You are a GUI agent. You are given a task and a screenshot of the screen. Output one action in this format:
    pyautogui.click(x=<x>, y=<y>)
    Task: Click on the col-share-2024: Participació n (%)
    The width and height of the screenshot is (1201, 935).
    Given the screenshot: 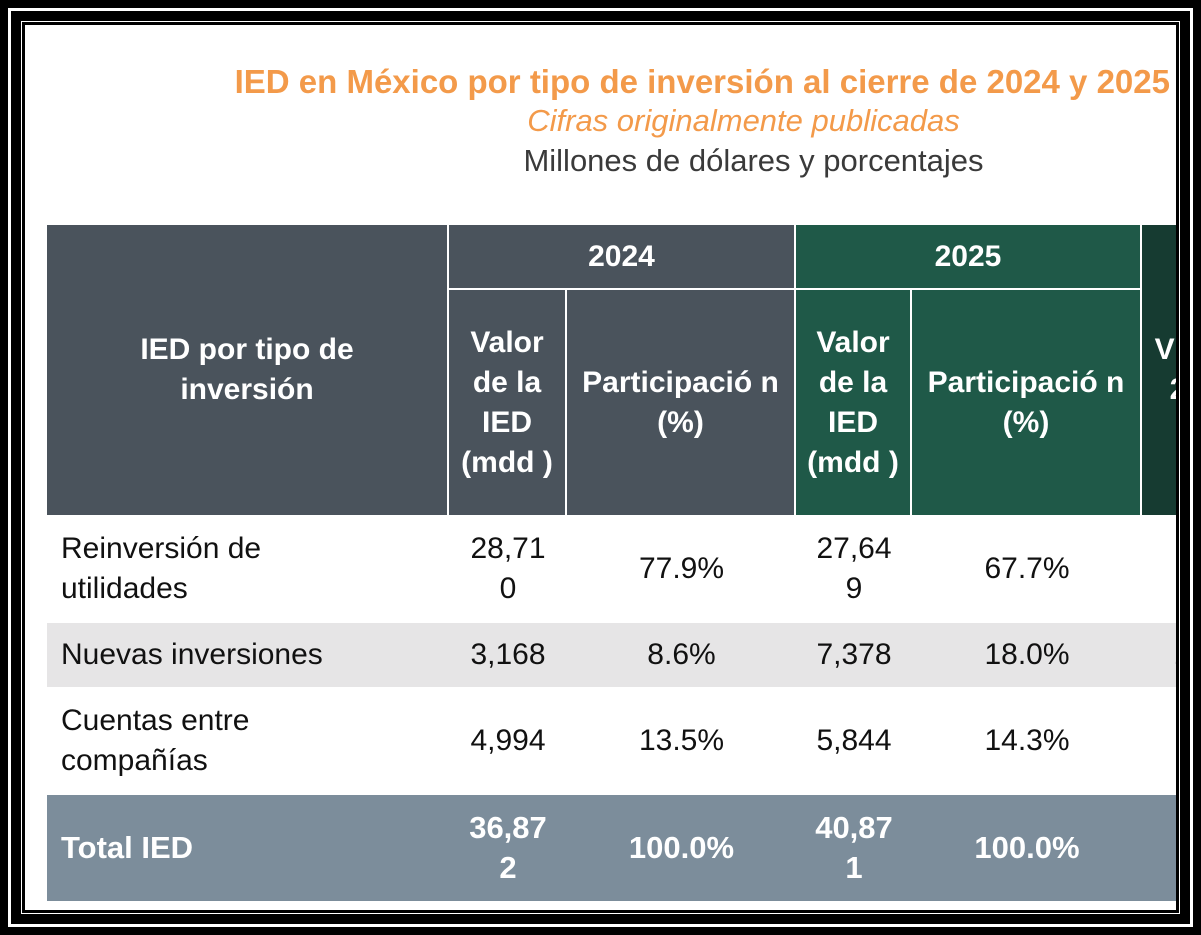 What is the action you would take?
    pyautogui.click(x=680, y=402)
    